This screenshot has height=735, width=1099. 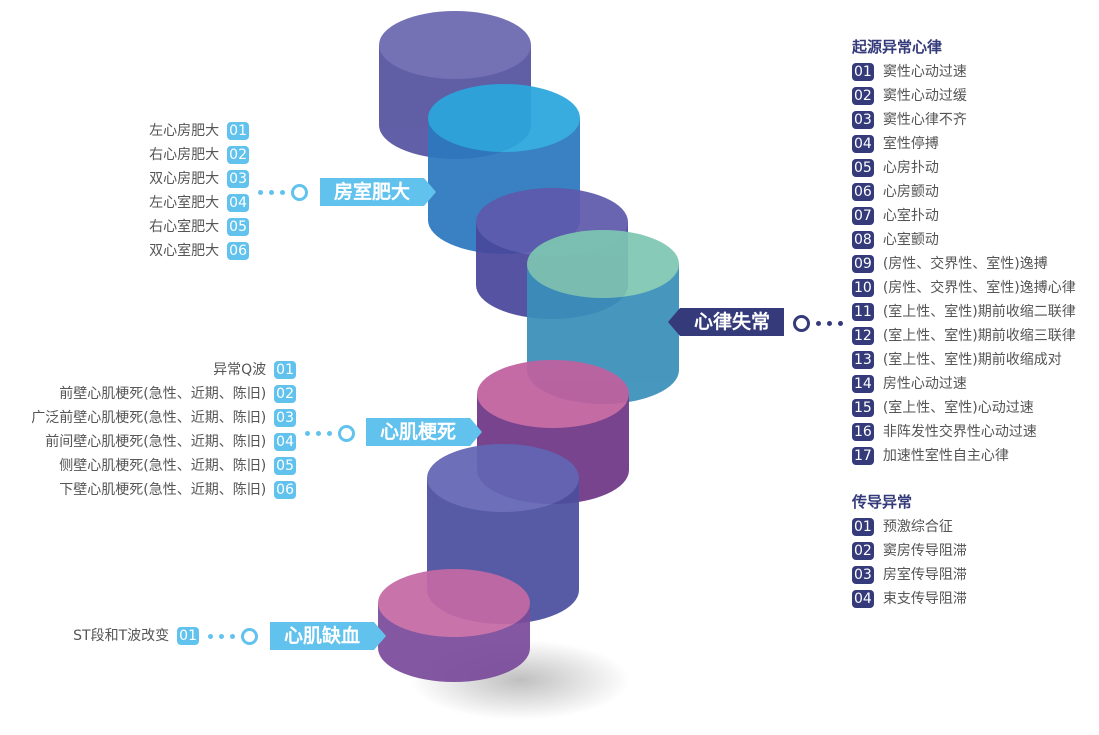 I want to click on item-text: 束支传导阻滞, so click(x=924, y=599).